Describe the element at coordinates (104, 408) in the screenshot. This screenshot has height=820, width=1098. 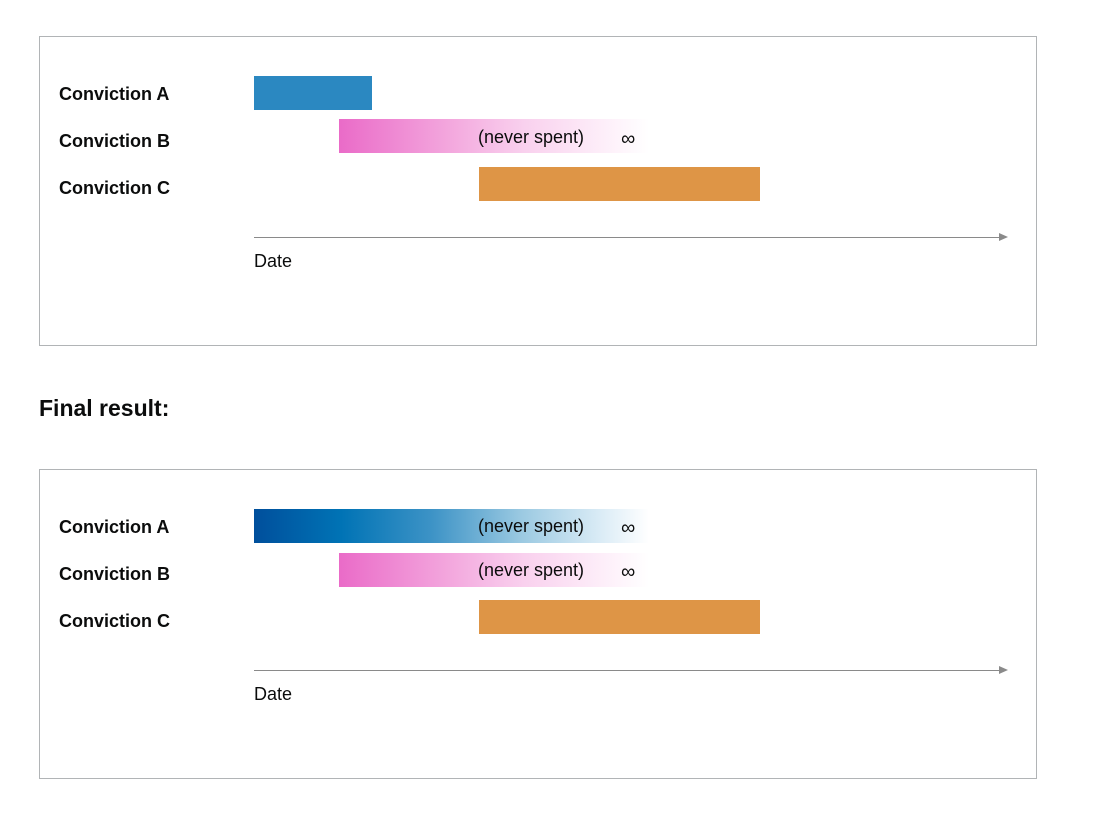
I see `final-result-heading: Final result:` at that location.